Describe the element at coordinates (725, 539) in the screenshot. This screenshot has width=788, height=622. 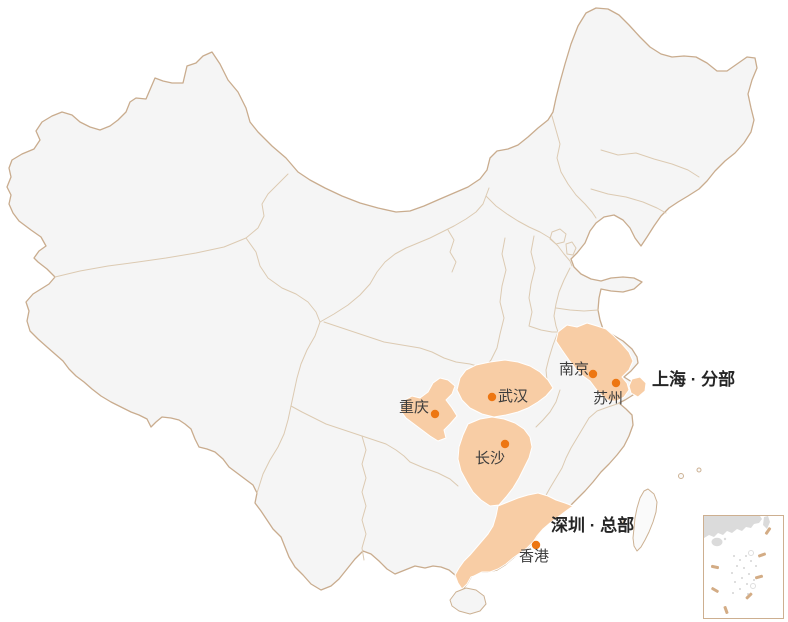
I see `inset-islet` at that location.